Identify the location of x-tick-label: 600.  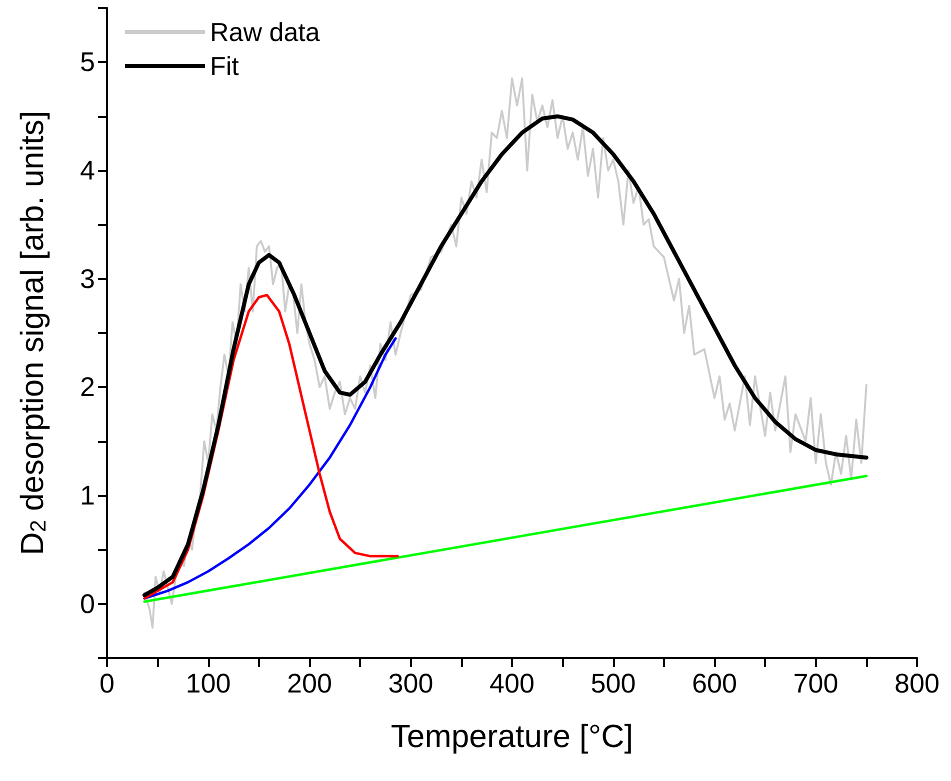
(715, 683).